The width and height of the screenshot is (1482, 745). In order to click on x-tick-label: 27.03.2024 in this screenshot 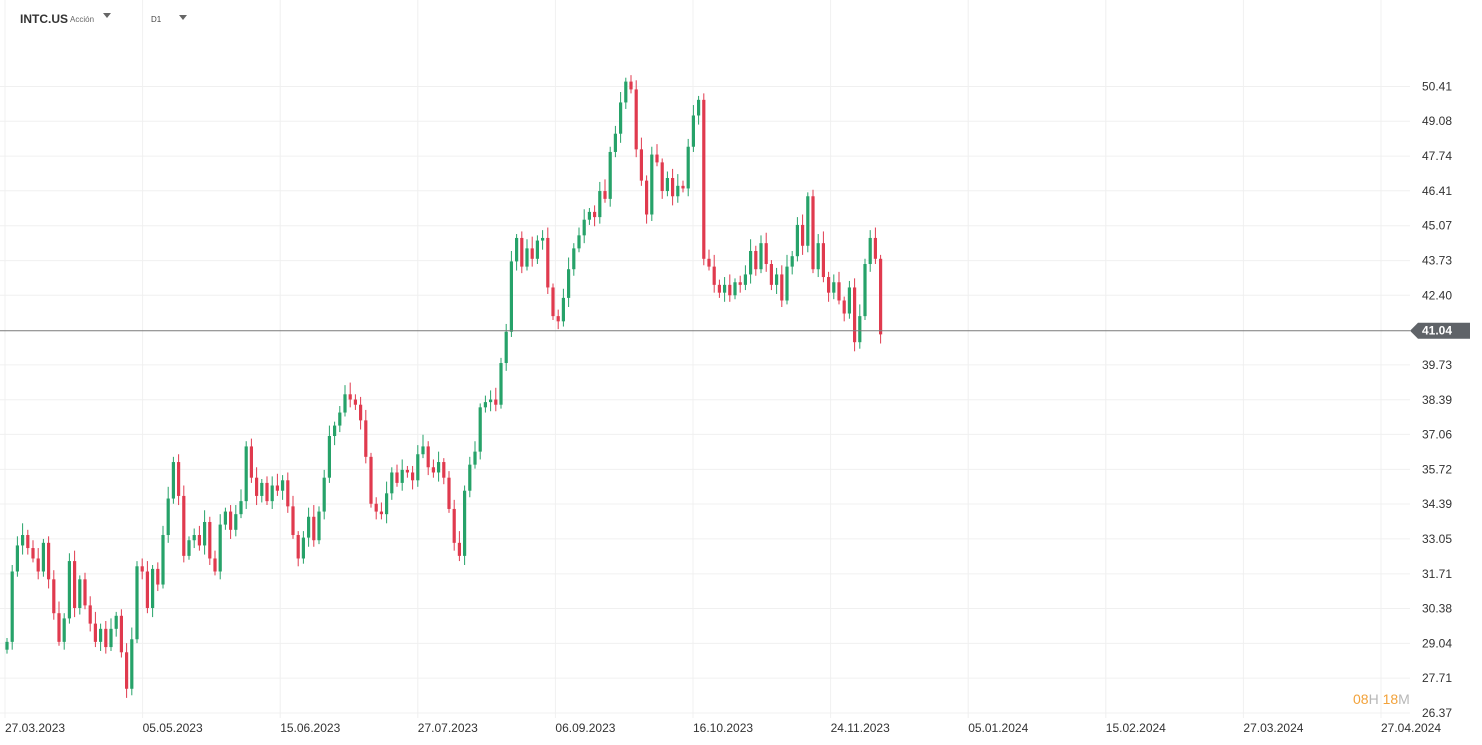, I will do `click(1273, 728)`.